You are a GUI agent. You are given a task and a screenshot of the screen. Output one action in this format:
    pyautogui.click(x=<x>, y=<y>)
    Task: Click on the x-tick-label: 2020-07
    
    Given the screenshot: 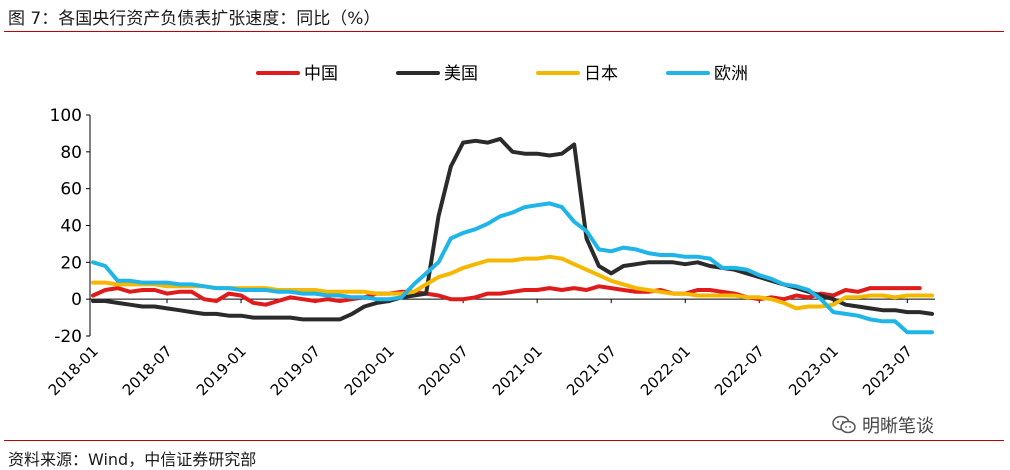 What is the action you would take?
    pyautogui.click(x=443, y=370)
    